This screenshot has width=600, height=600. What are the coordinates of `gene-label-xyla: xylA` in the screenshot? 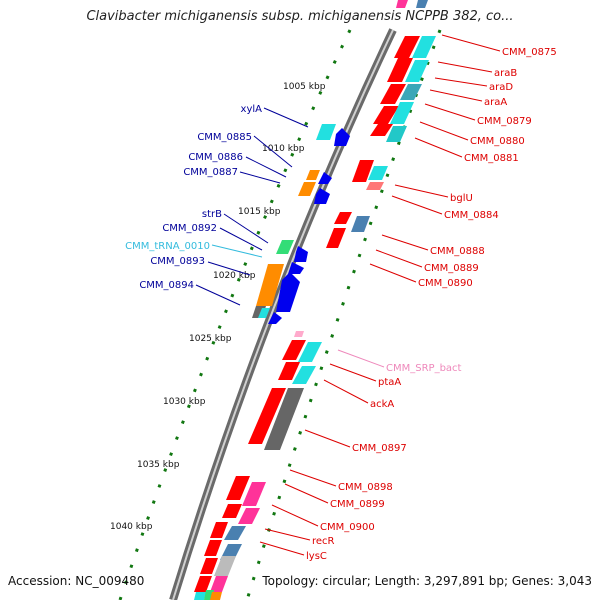 It's located at (252, 109).